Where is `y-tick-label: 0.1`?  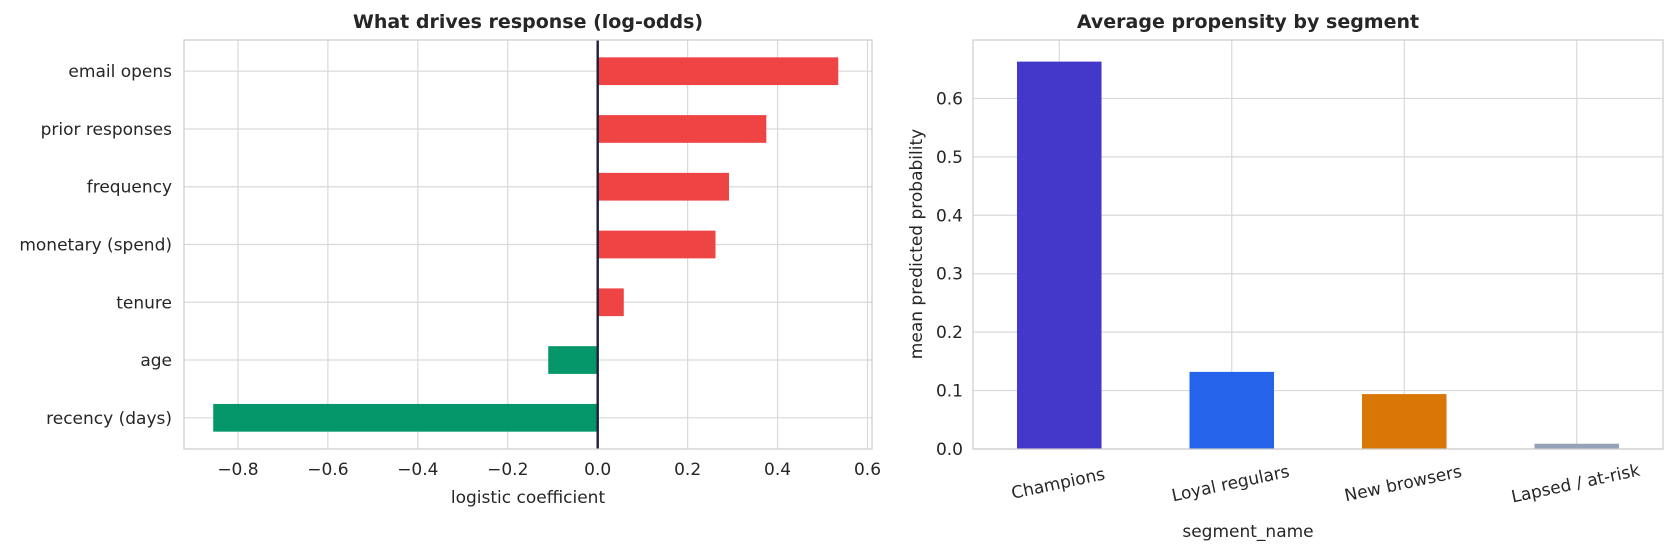 y-tick-label: 0.1 is located at coordinates (949, 392).